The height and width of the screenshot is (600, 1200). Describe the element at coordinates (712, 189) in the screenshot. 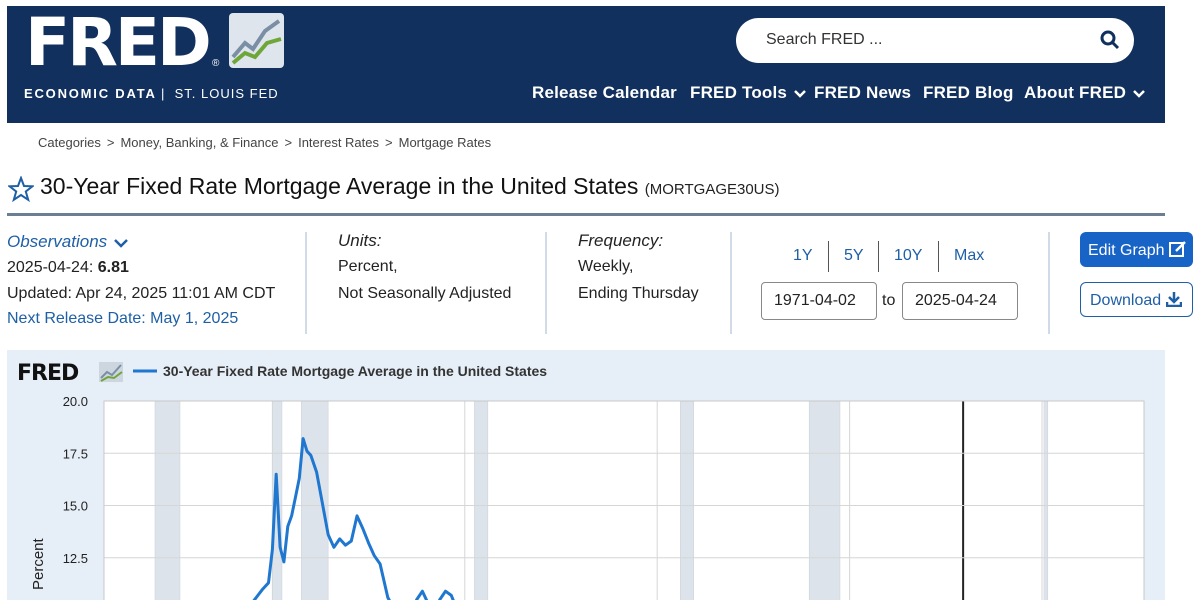

I see `series-id: (MORTGAGE30US)` at that location.